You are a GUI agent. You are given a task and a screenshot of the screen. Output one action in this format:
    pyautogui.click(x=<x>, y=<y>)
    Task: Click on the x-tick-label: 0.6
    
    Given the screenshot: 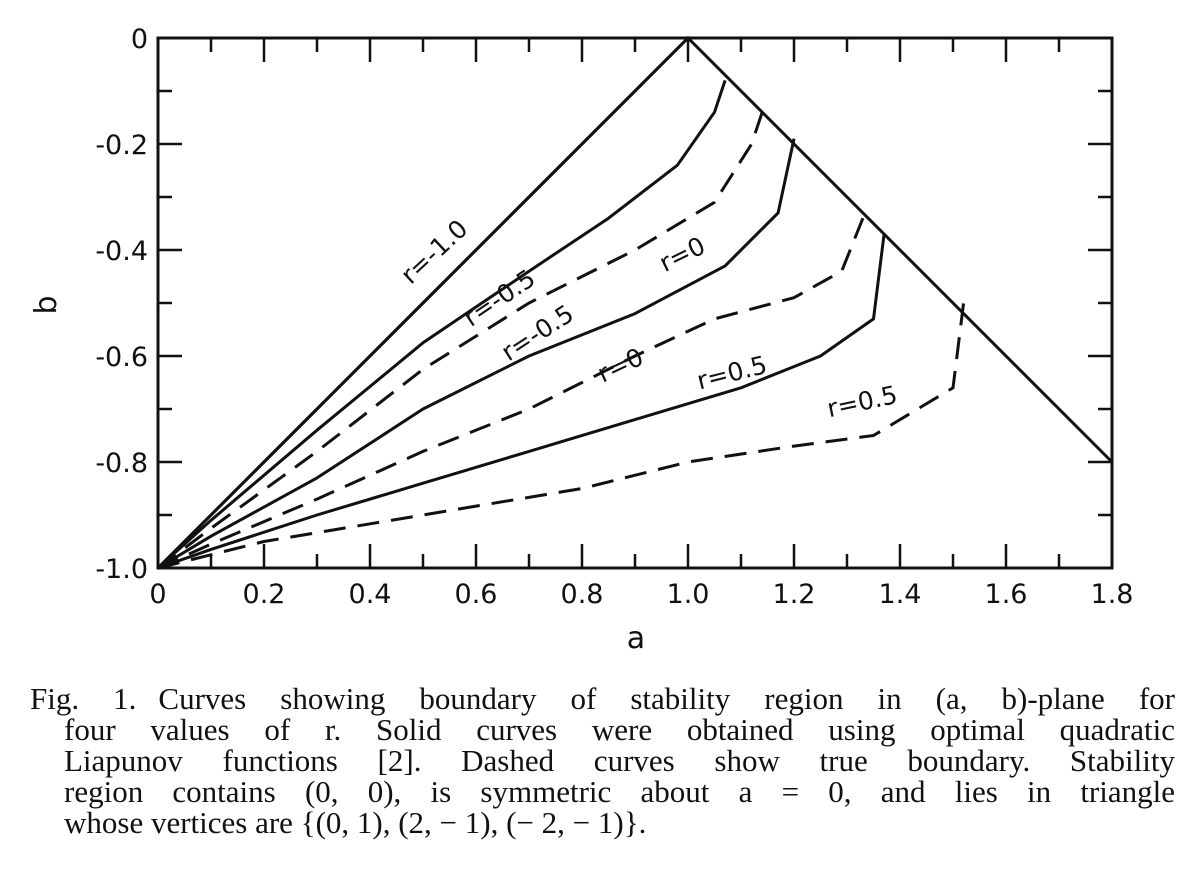 What is the action you would take?
    pyautogui.click(x=476, y=594)
    